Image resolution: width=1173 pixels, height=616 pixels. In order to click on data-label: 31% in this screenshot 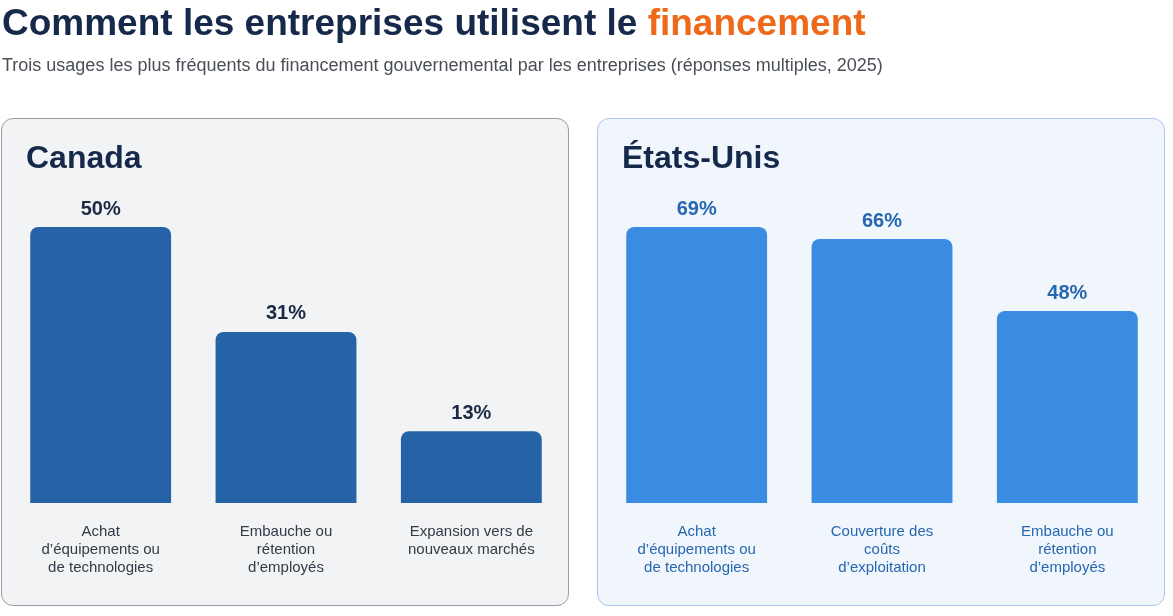, I will do `click(286, 312)`.